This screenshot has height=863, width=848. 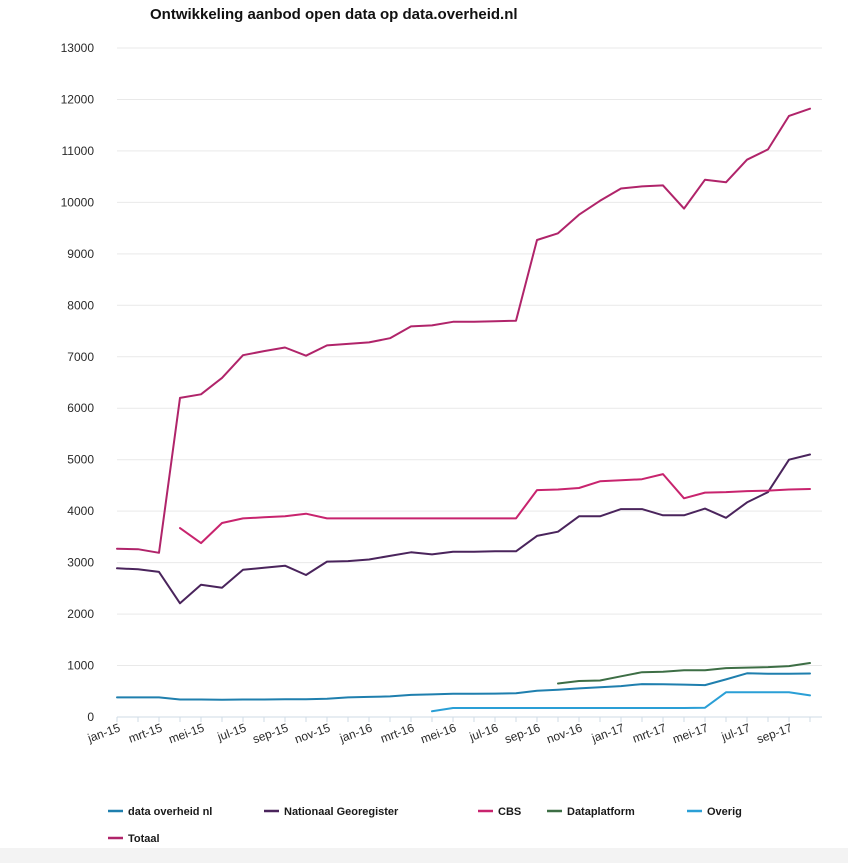 What do you see at coordinates (80, 408) in the screenshot?
I see `y-tick-label: 6000` at bounding box center [80, 408].